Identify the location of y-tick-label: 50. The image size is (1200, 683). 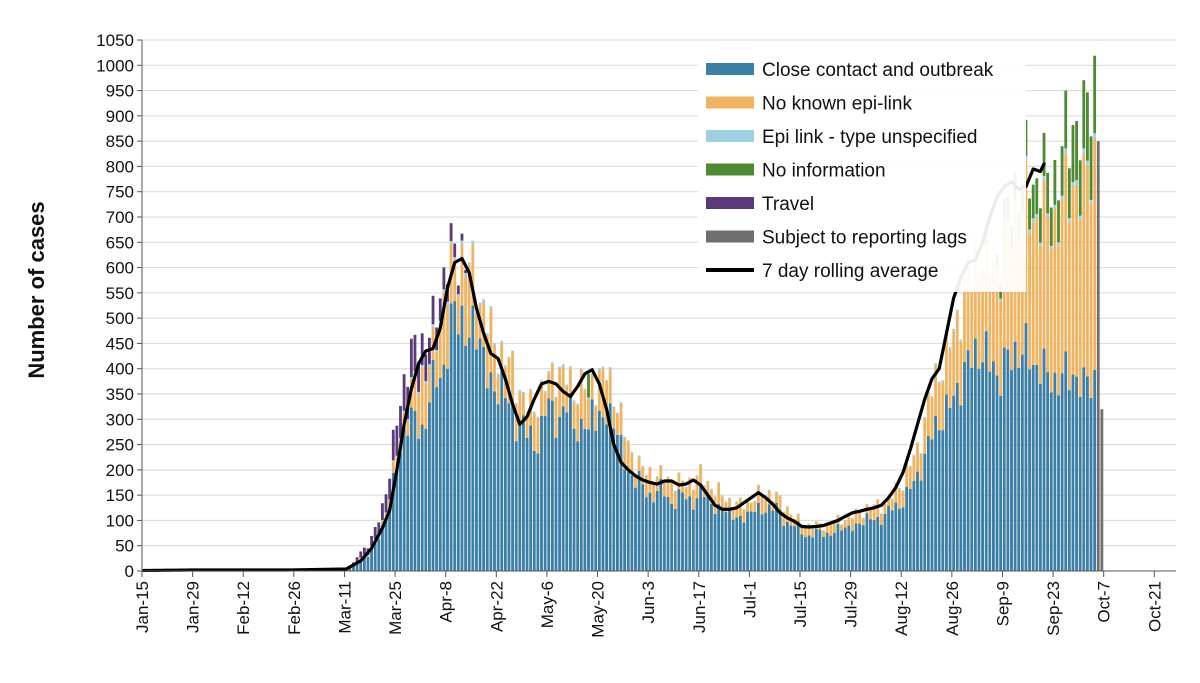
(124, 546).